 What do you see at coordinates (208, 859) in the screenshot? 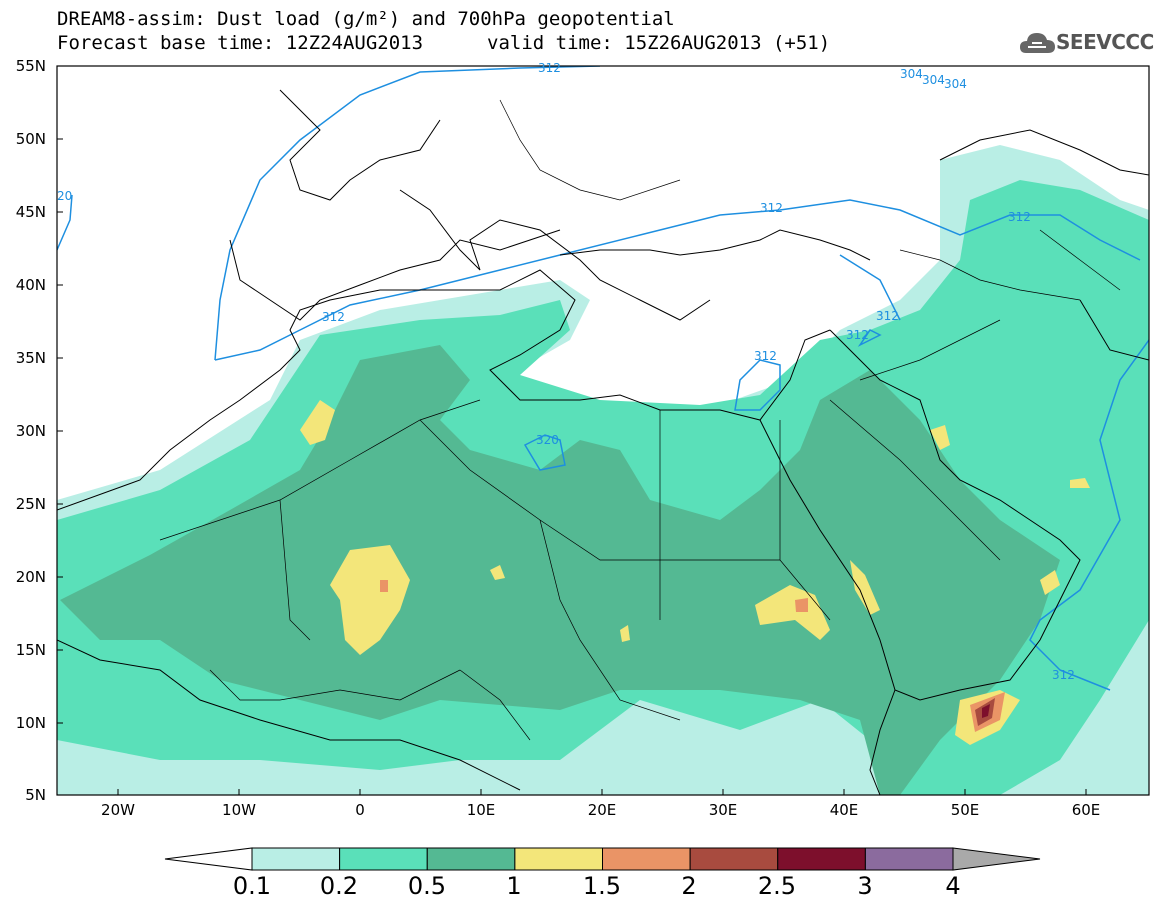
I see `colorbar-left-arrow` at bounding box center [208, 859].